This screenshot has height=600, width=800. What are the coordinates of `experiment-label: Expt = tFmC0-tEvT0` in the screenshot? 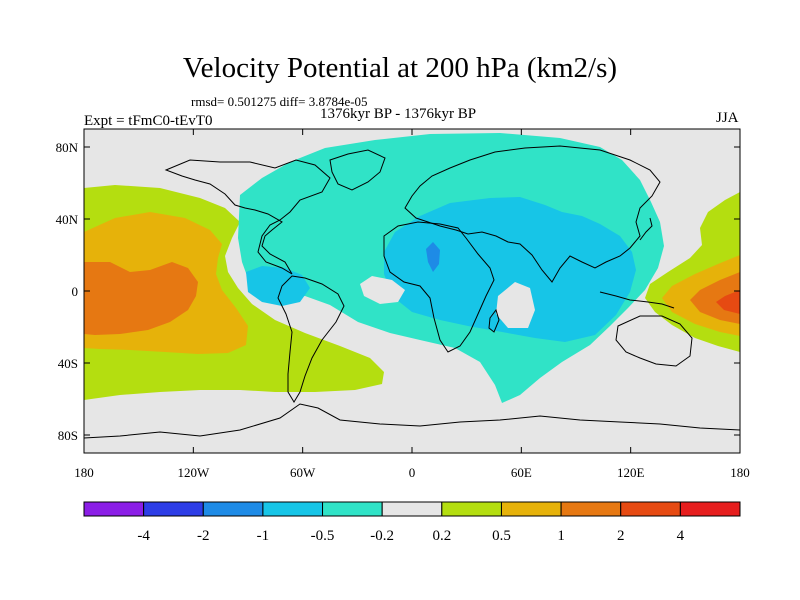 It's located at (148, 121).